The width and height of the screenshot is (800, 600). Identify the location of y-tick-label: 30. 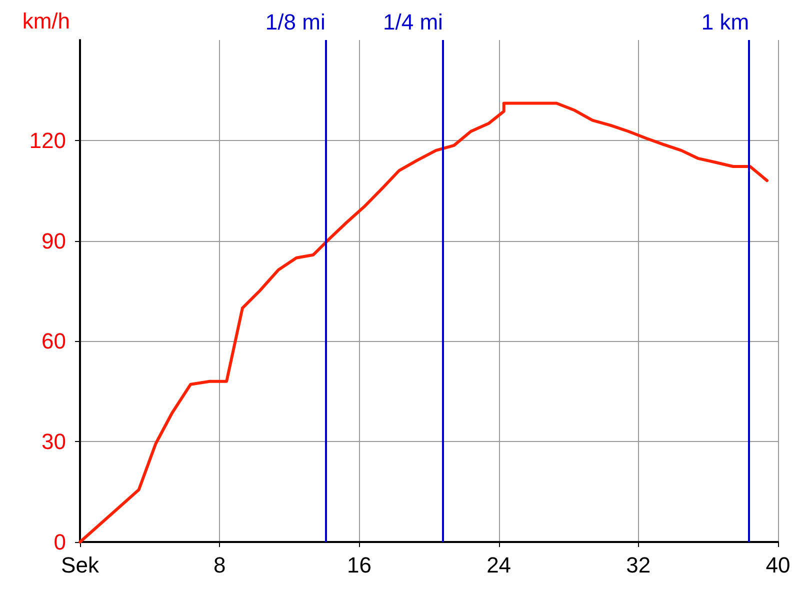
(54, 441).